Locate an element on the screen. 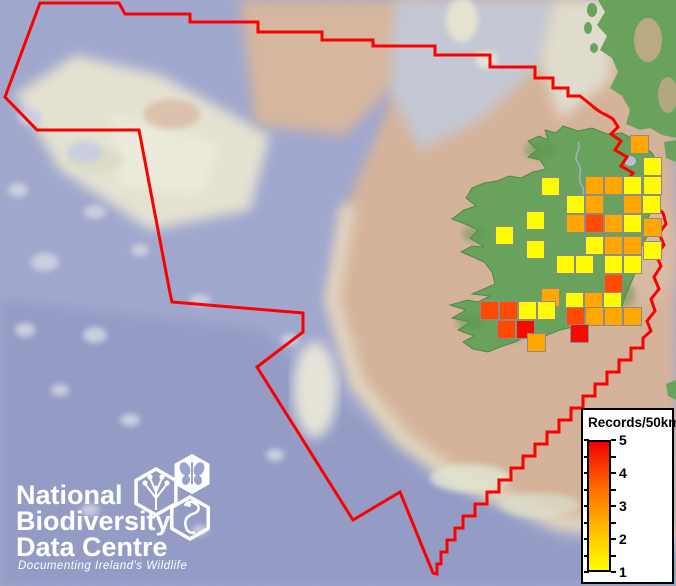 This screenshot has height=586, width=676. logo-hexagons is located at coordinates (172, 497).